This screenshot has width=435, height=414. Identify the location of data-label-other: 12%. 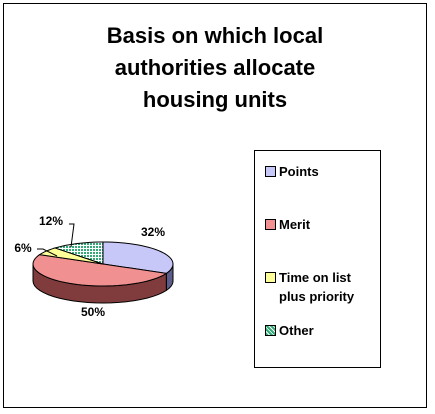
(51, 221).